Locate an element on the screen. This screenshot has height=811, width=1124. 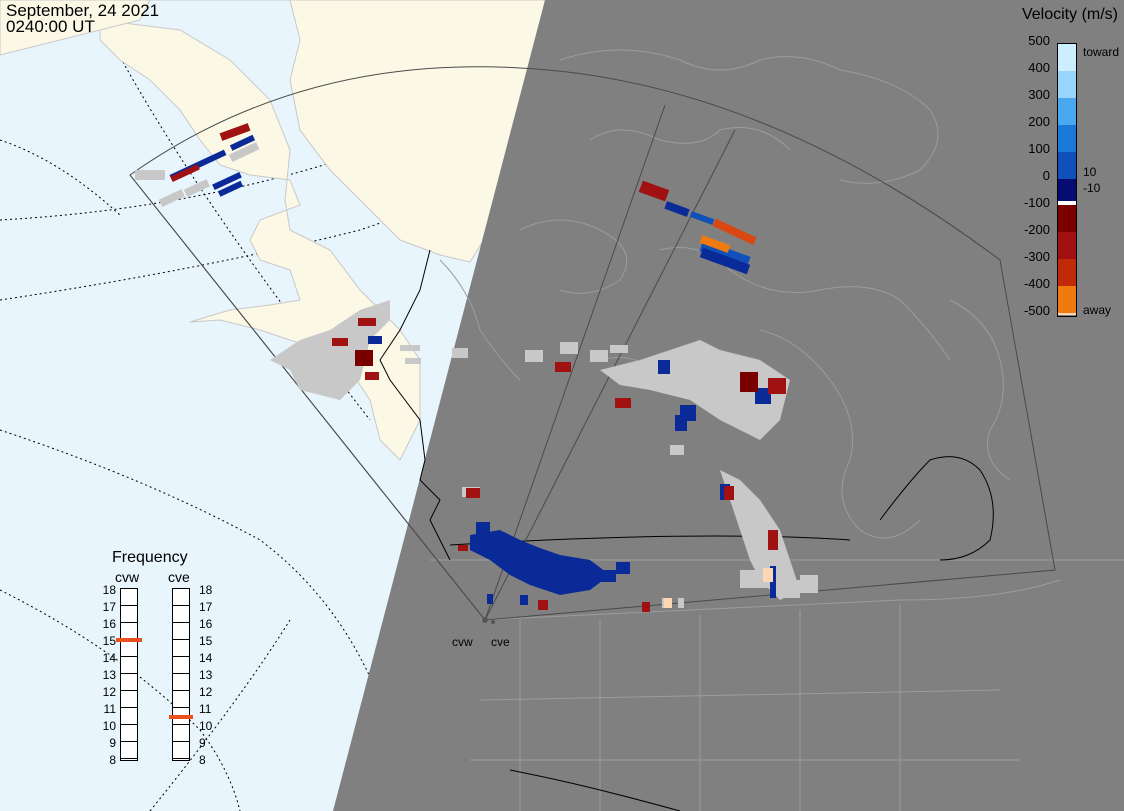
velocity-tick: 300 is located at coordinates (1039, 94).